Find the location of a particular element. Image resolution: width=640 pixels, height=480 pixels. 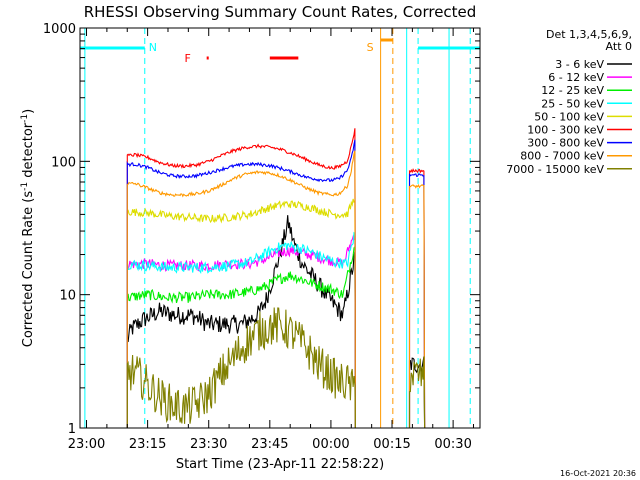

y-axis-label-mid: detector is located at coordinates (28, 152).